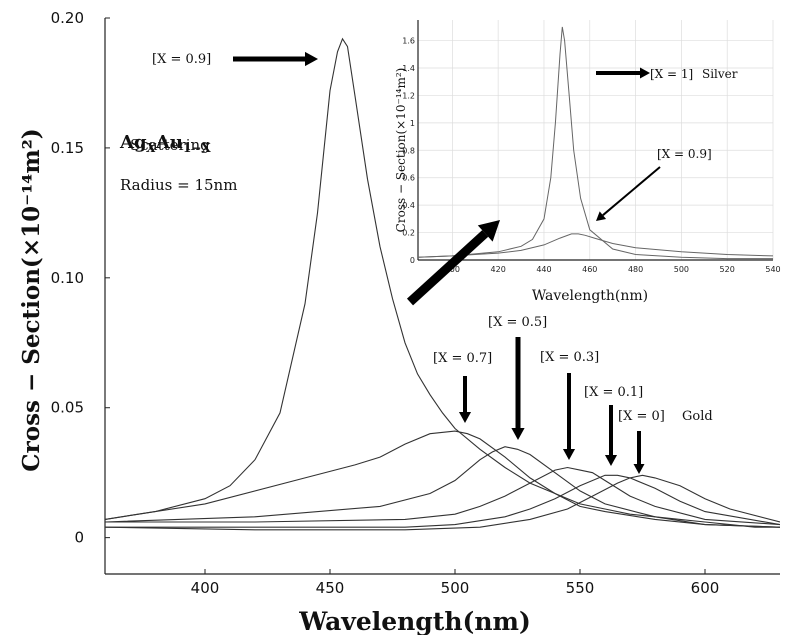 Image resolution: width=785 pixels, height=635 pixels. I want to click on info-scattering: Scattering, so click(170, 145).